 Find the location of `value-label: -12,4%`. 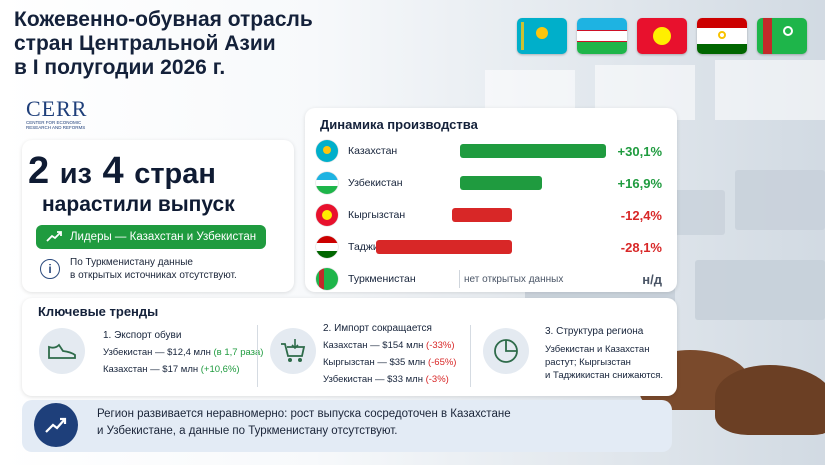

value-label: -12,4% is located at coordinates (641, 215).